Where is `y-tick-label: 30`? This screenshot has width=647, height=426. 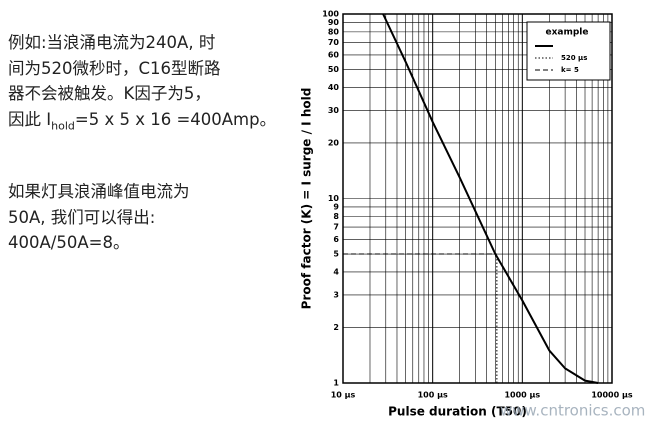
y-tick-label: 30 is located at coordinates (334, 110).